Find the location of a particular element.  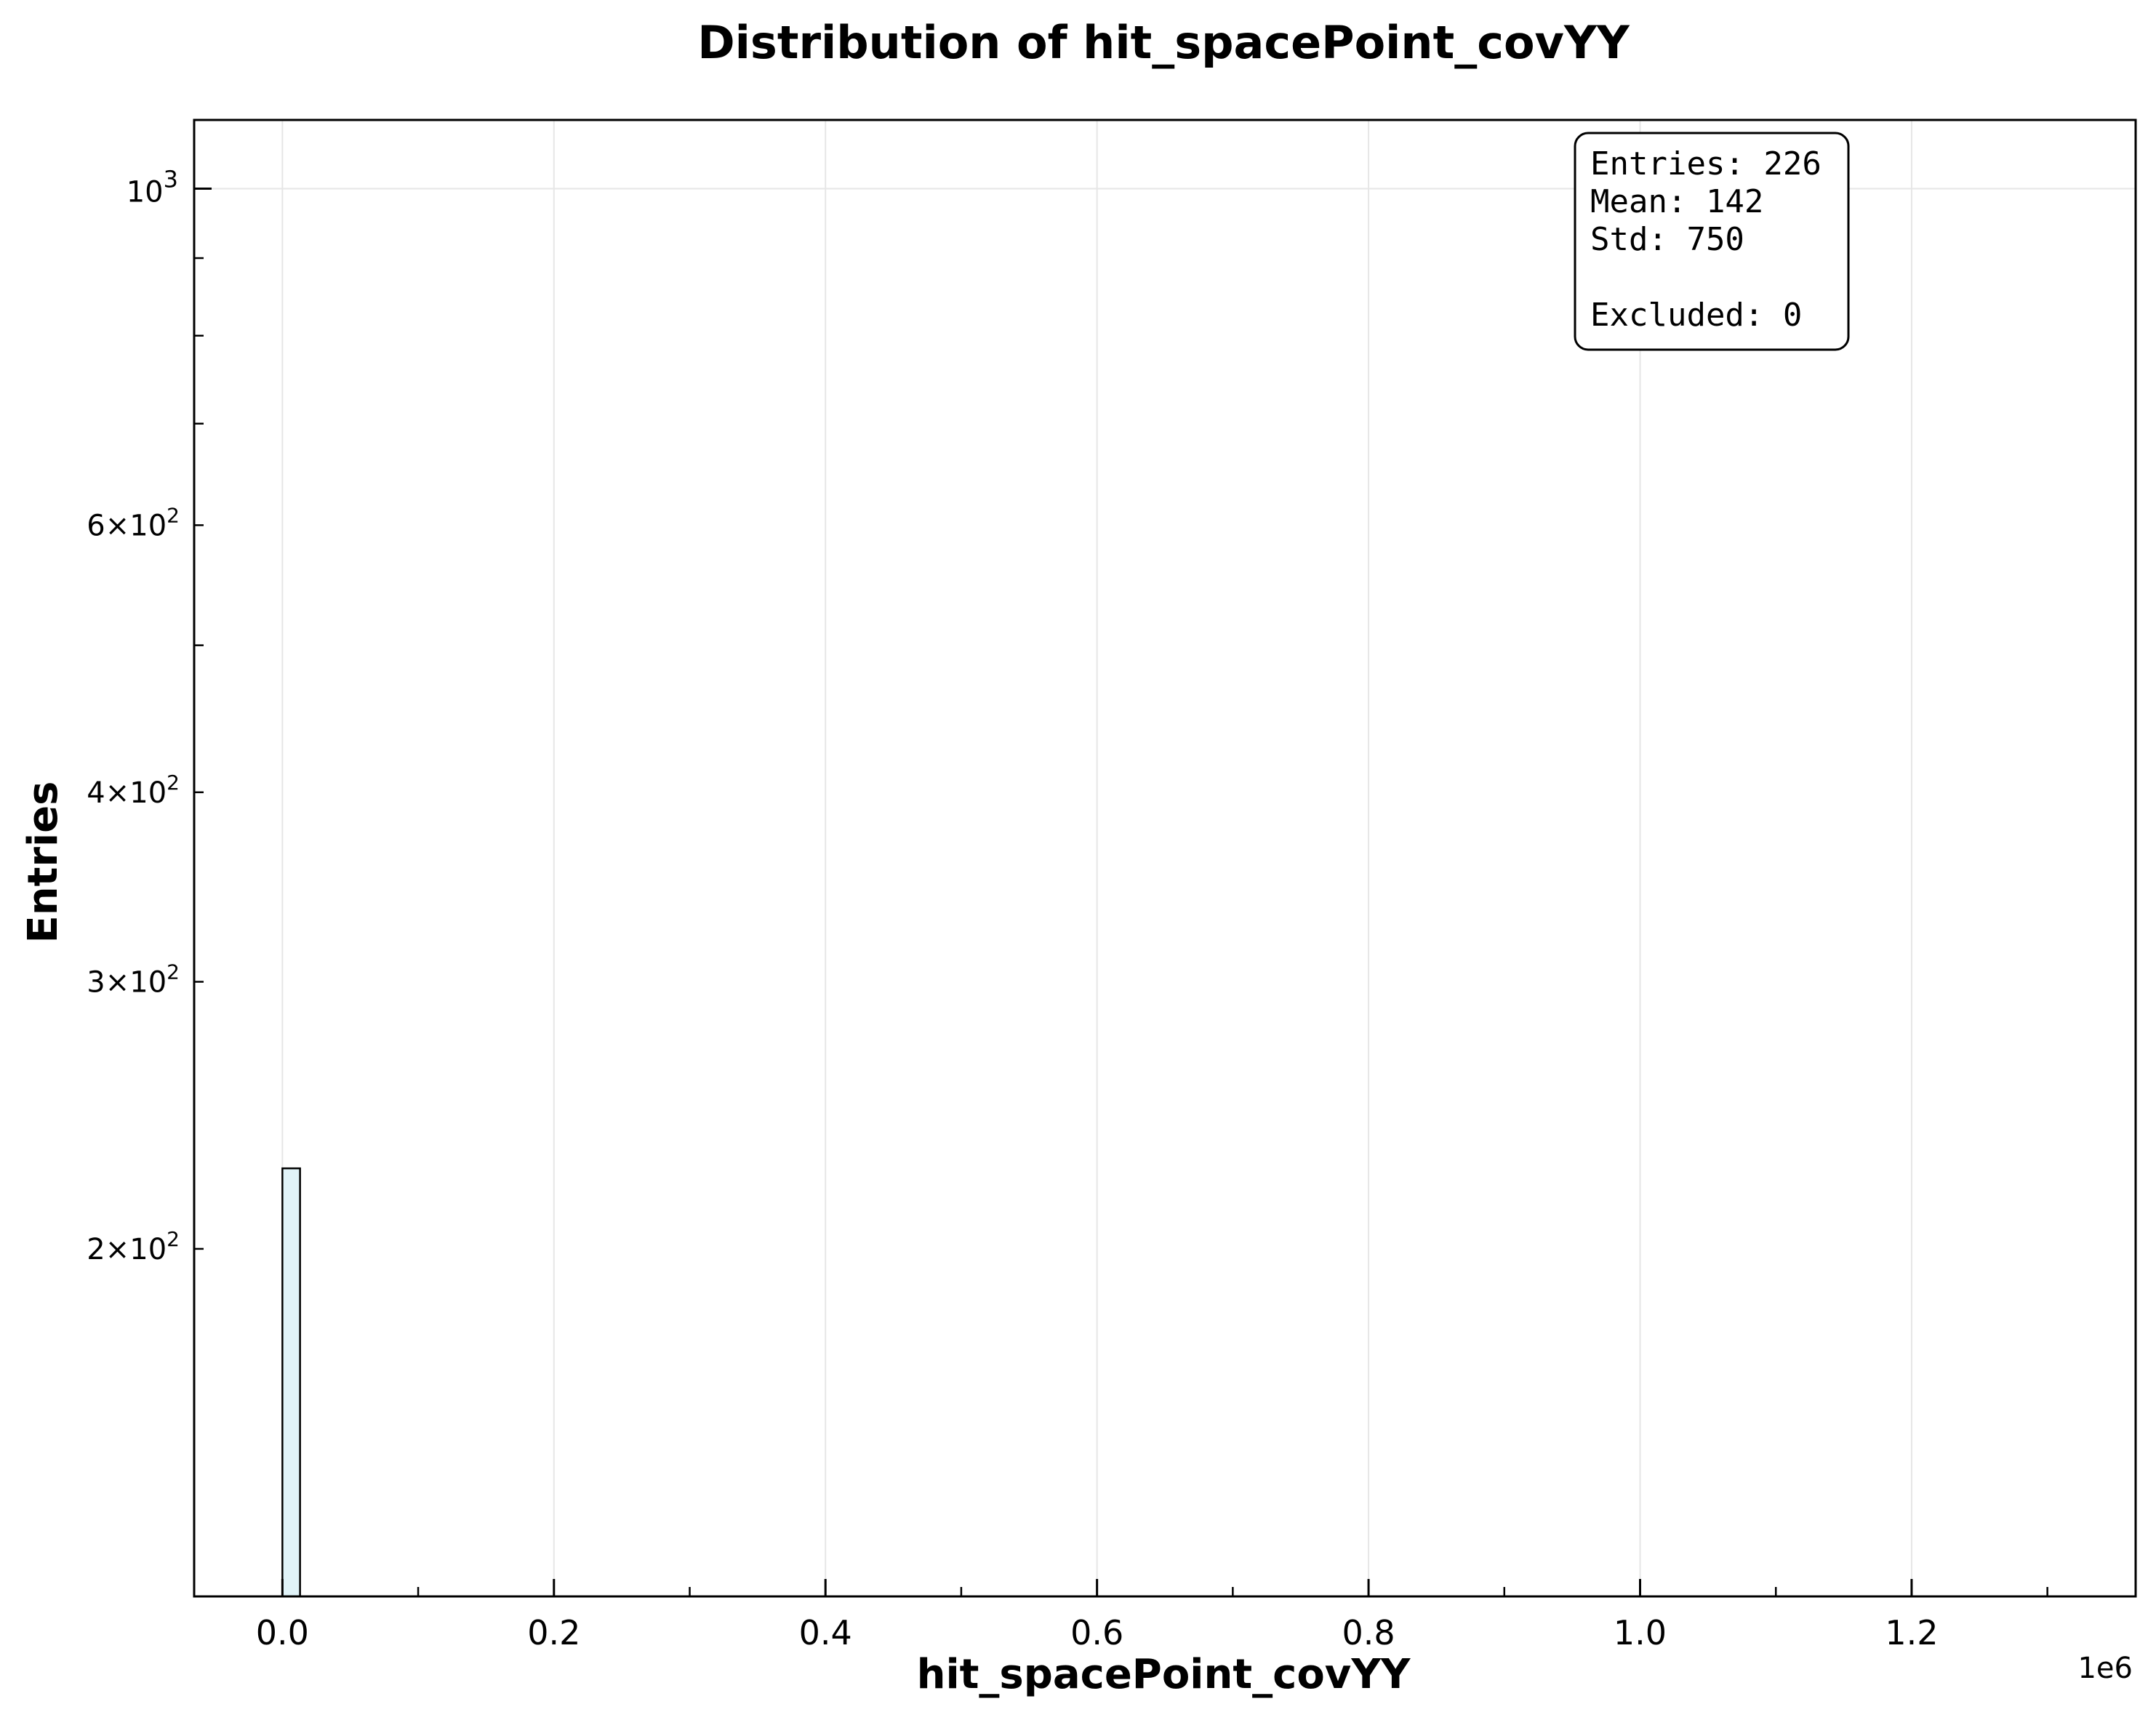

stats-std: Std: 750 is located at coordinates (1667, 239).